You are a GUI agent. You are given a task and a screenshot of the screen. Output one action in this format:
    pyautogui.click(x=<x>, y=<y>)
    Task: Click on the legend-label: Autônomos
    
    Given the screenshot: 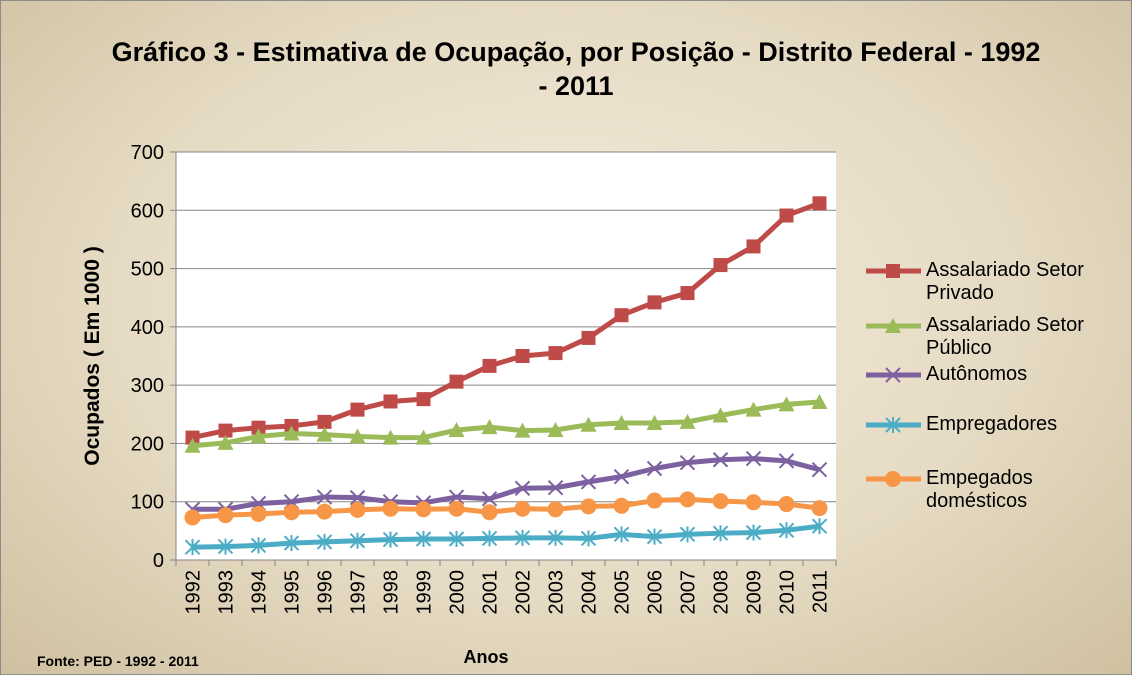 What is the action you would take?
    pyautogui.click(x=977, y=374)
    